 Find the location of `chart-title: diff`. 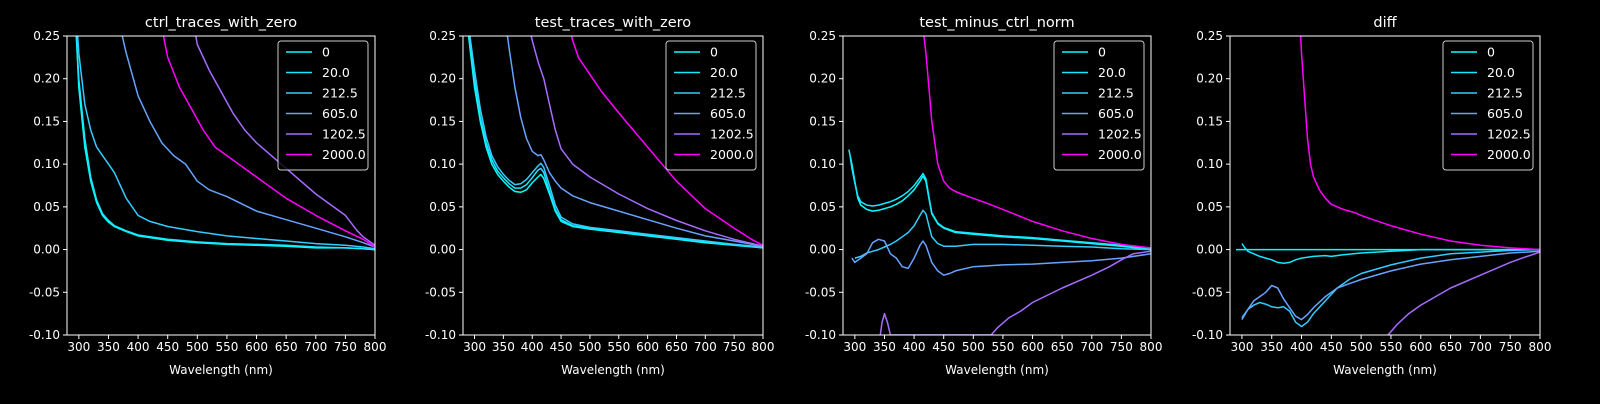

chart-title: diff is located at coordinates (1385, 23).